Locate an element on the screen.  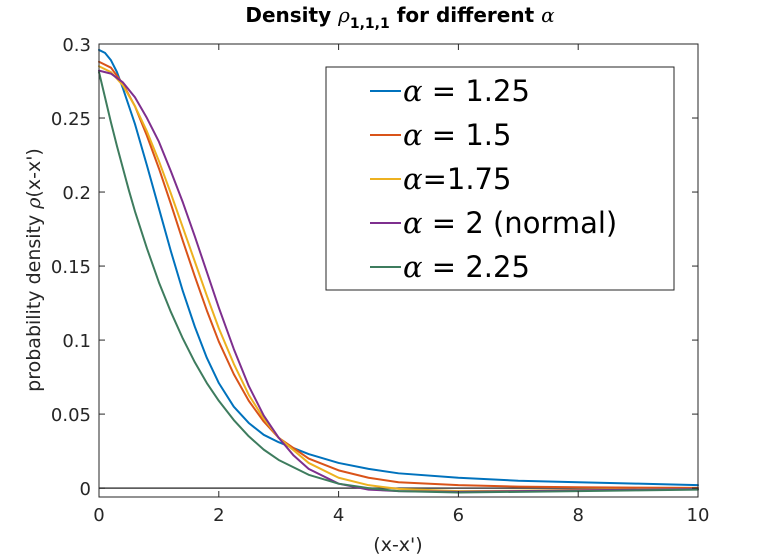
y-tick-label: 0.1 is located at coordinates (76, 341).